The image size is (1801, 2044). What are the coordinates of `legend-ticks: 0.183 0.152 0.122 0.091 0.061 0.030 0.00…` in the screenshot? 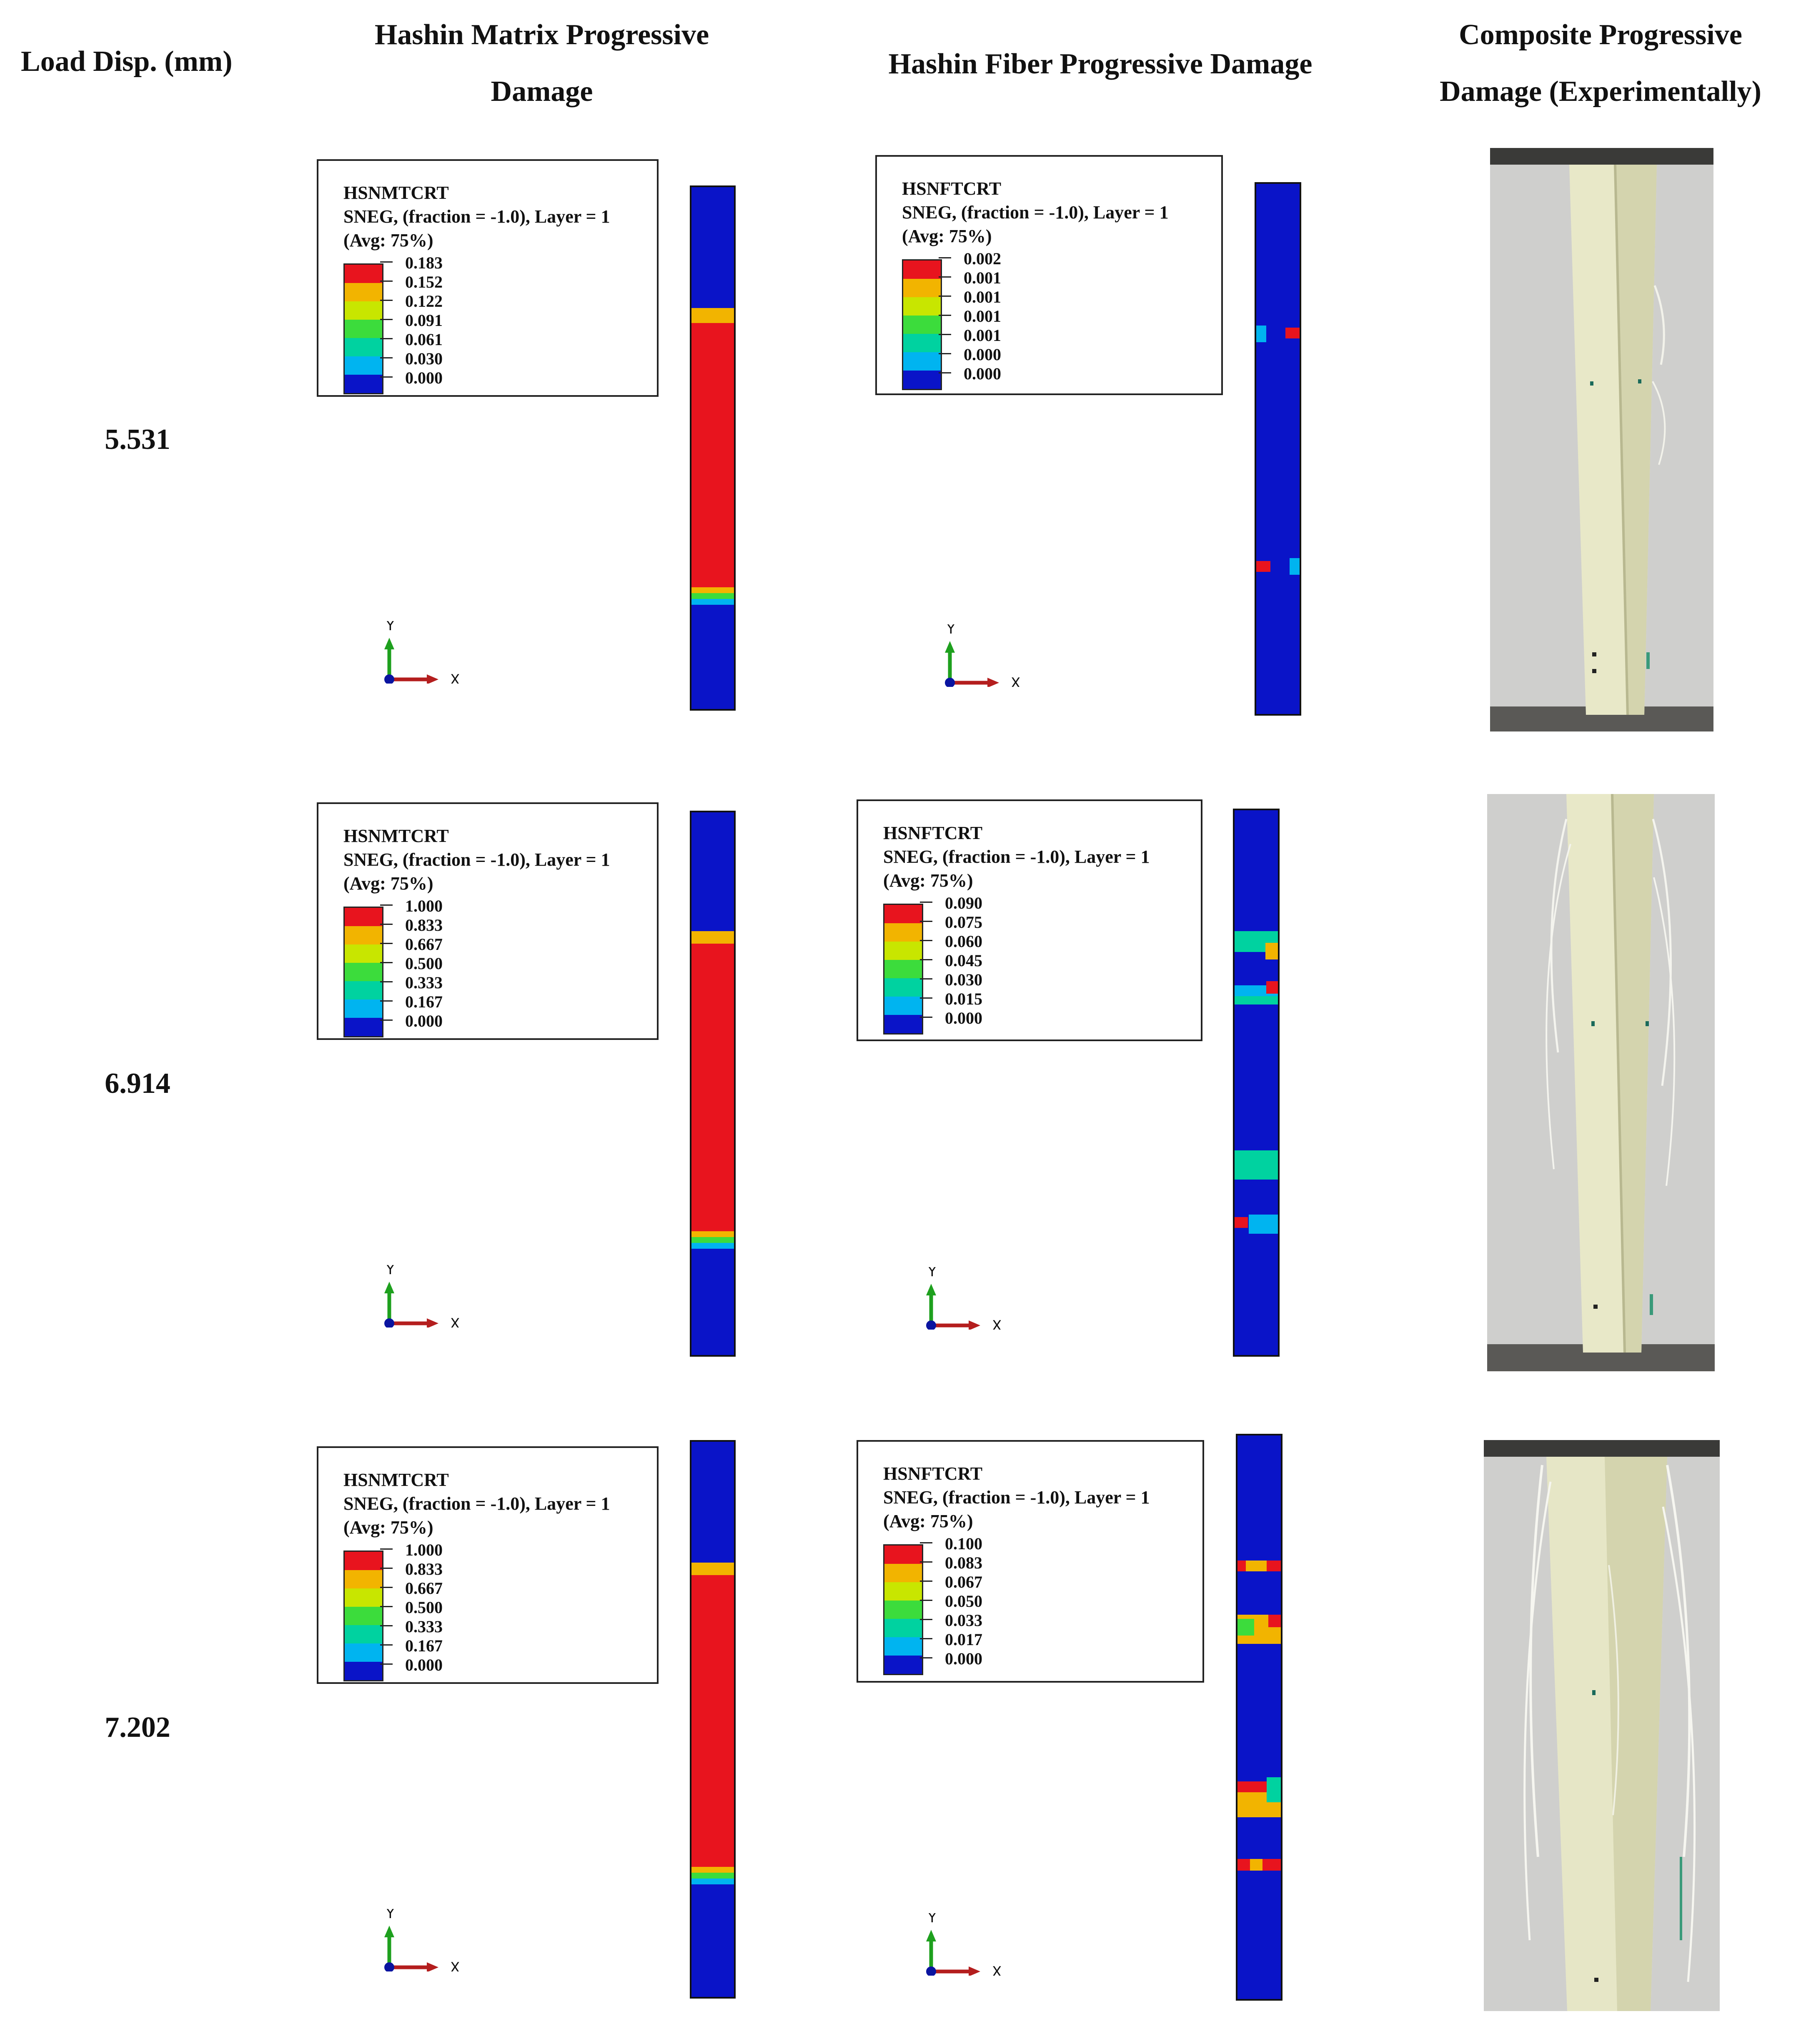 It's located at (415, 321).